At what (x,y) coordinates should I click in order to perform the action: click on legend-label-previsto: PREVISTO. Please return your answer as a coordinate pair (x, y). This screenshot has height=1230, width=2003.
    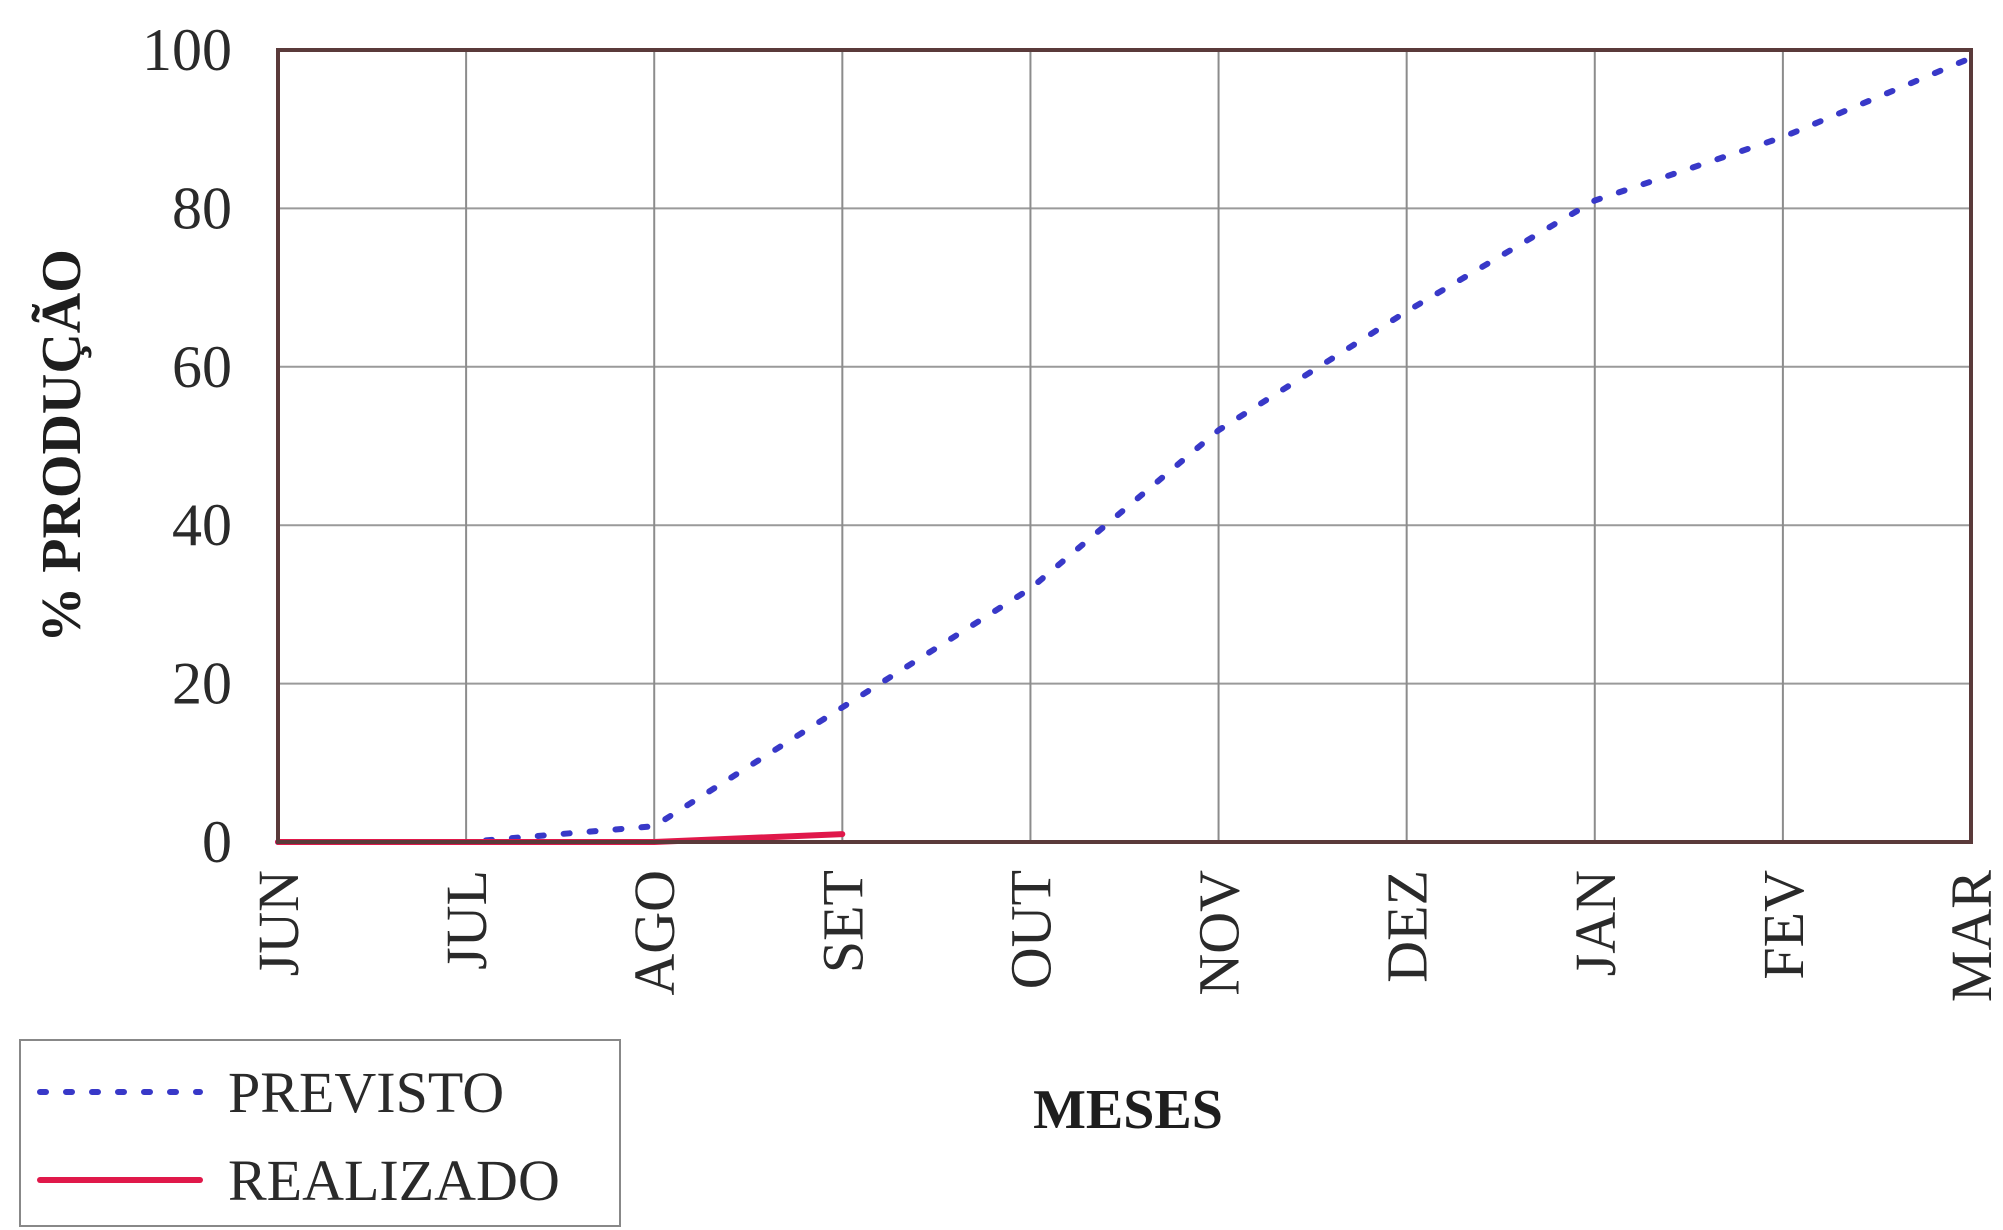
    Looking at the image, I should click on (366, 1092).